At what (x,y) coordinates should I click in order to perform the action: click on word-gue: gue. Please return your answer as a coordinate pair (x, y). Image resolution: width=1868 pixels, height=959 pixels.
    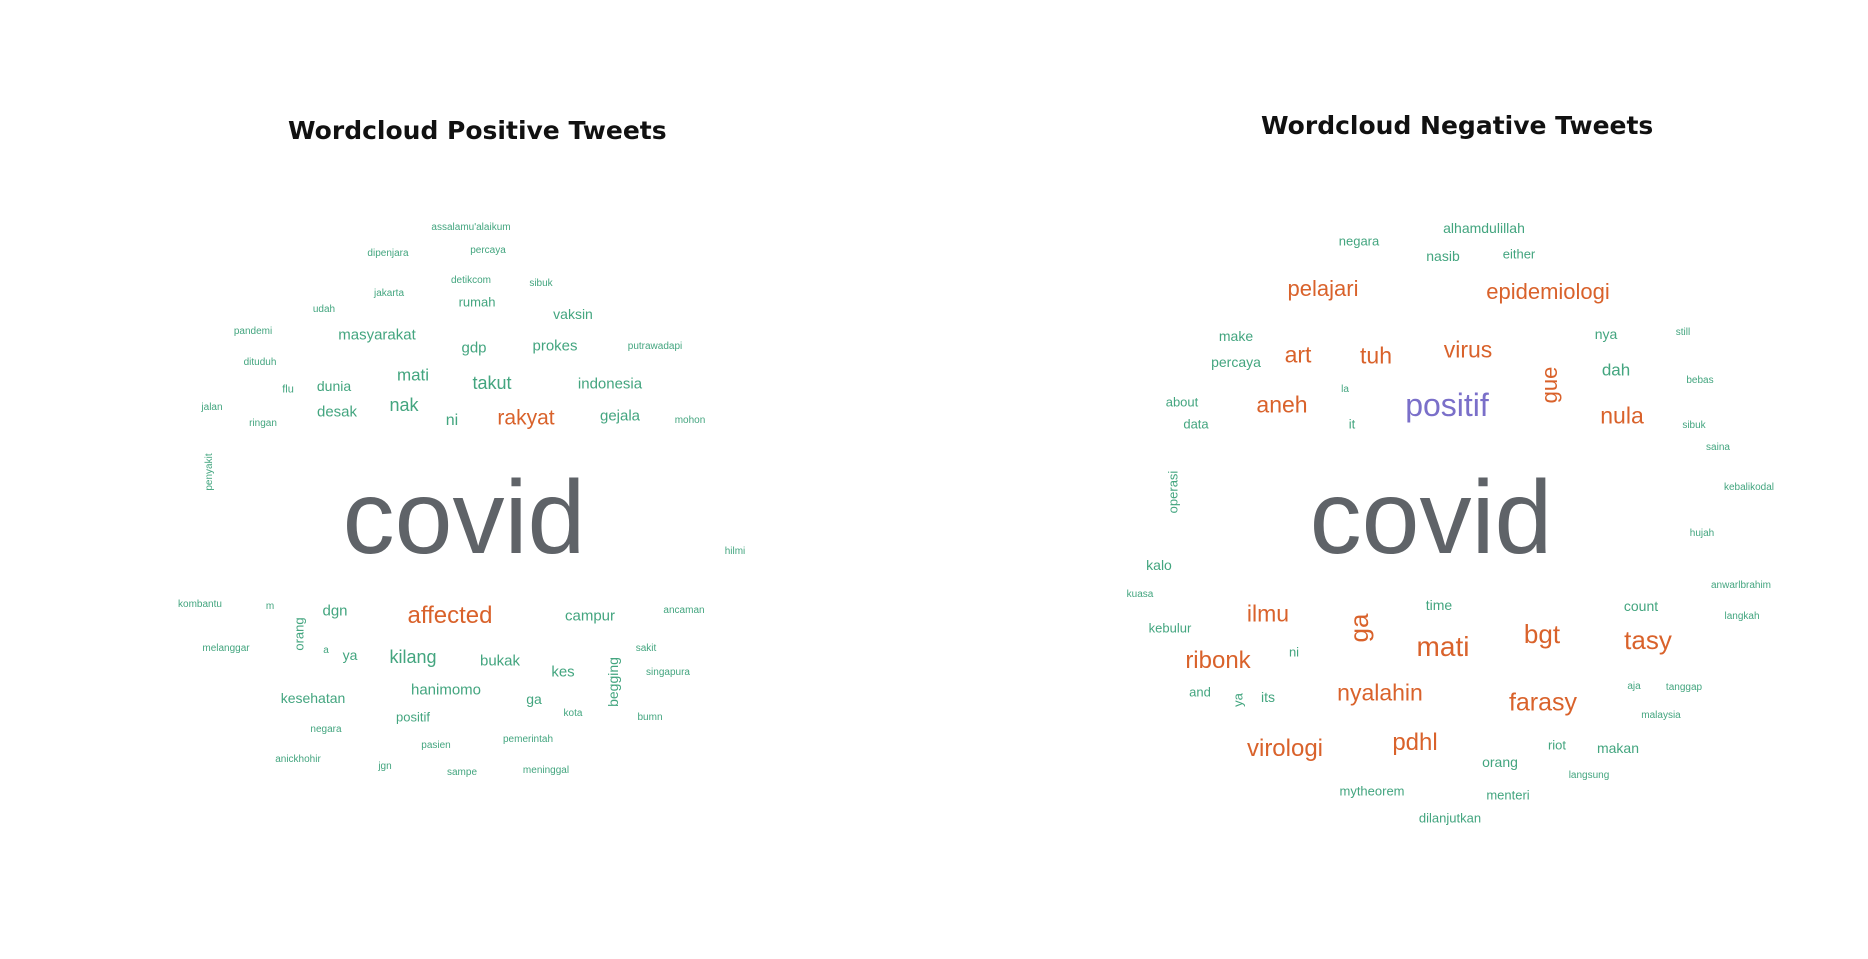
    Looking at the image, I should click on (1549, 385).